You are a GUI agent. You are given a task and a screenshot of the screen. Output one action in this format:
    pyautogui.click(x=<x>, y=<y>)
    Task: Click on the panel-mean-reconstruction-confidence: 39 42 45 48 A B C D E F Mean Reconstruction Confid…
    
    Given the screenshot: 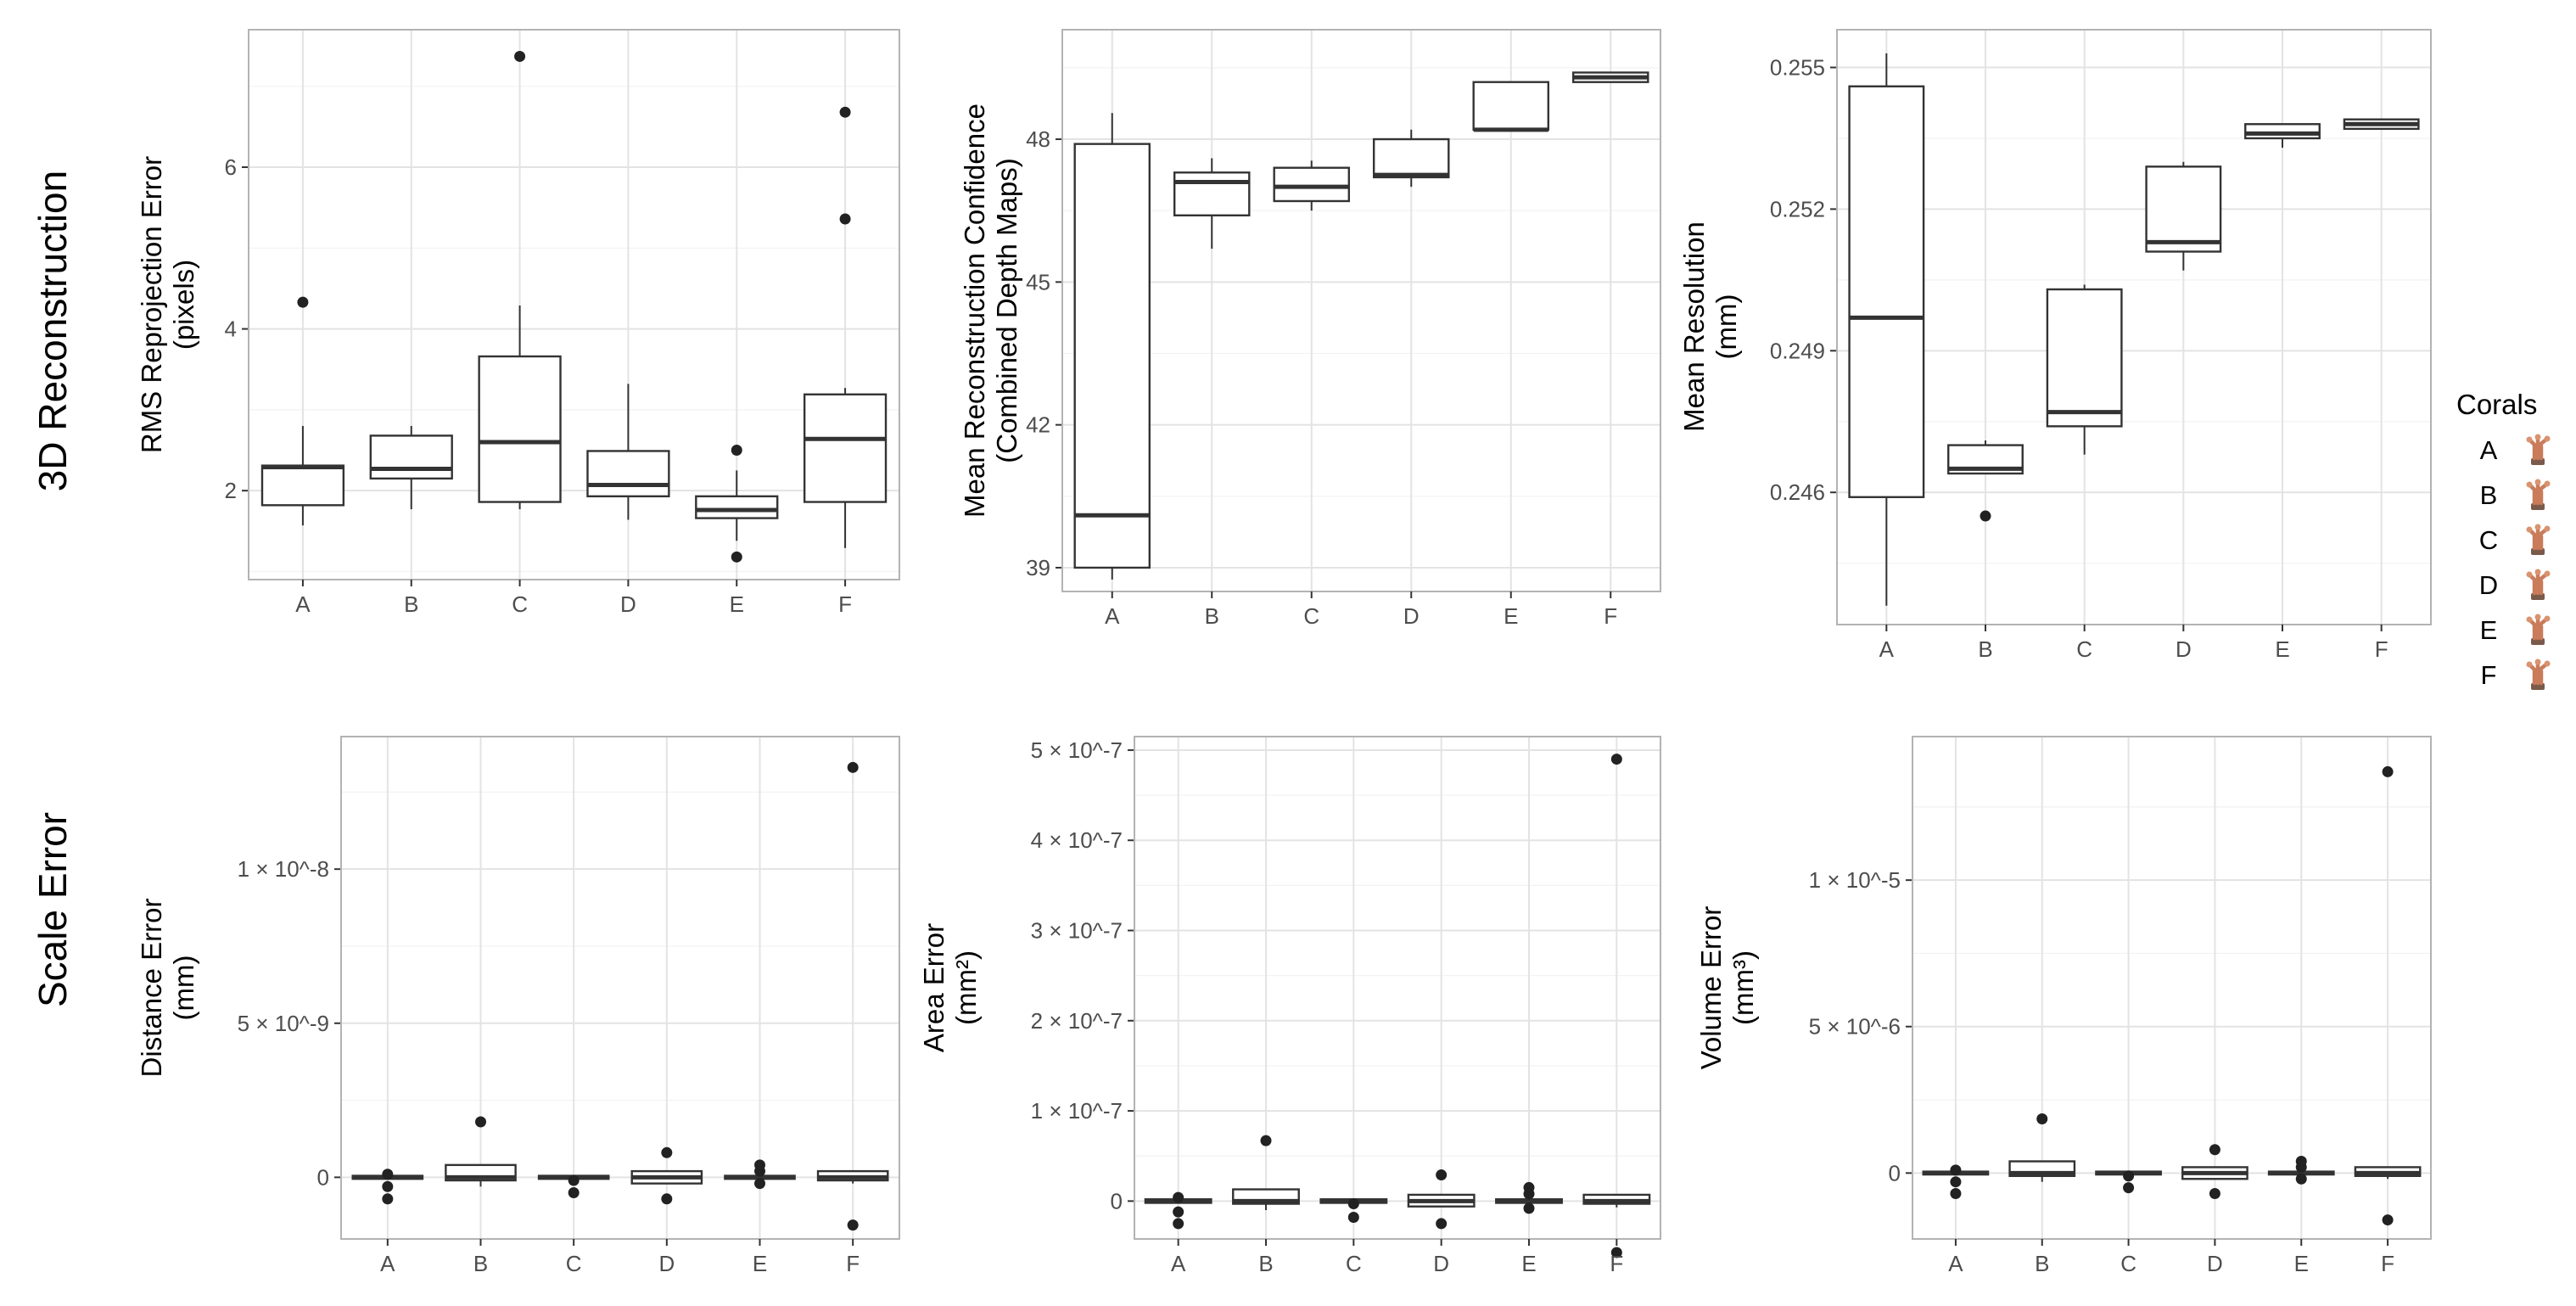 What is the action you would take?
    pyautogui.click(x=1310, y=329)
    